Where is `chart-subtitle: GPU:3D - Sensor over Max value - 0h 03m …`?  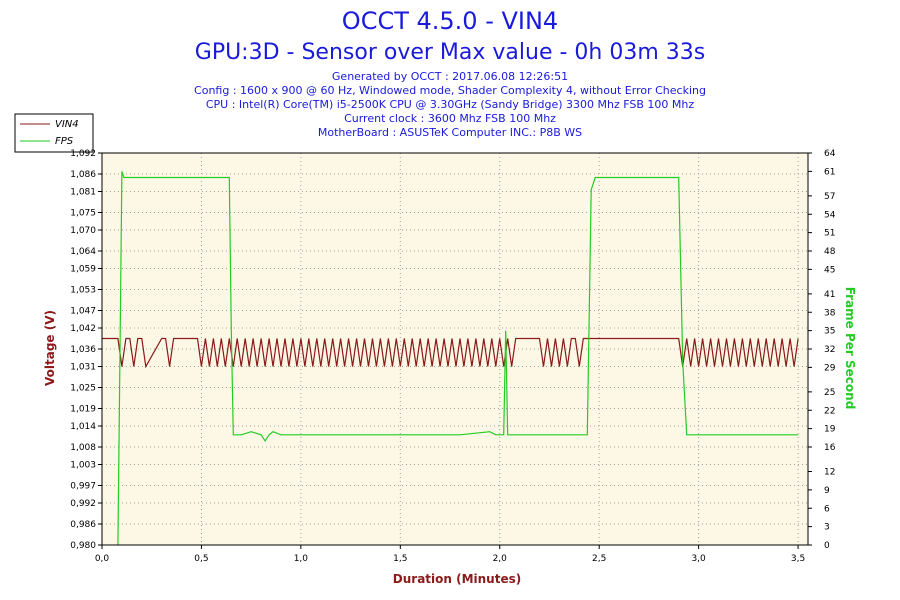 chart-subtitle: GPU:3D - Sensor over Max value - 0h 03m … is located at coordinates (450, 52).